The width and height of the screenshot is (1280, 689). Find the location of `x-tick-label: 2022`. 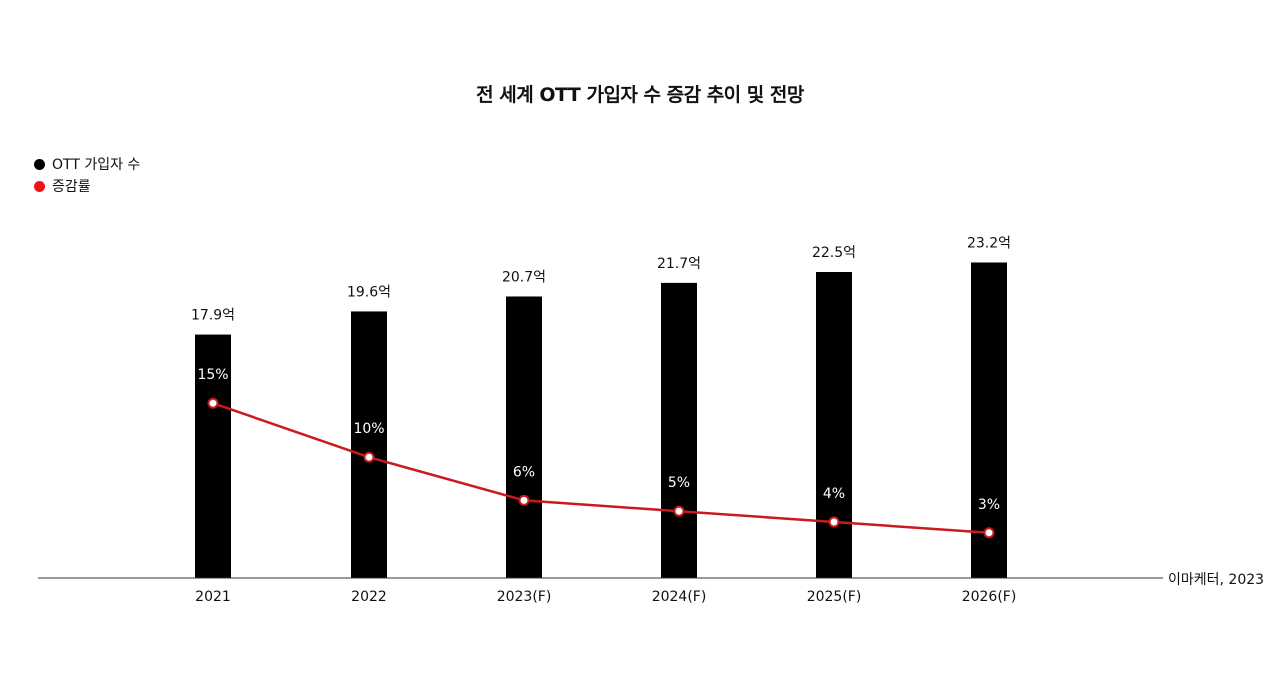

x-tick-label: 2022 is located at coordinates (369, 597).